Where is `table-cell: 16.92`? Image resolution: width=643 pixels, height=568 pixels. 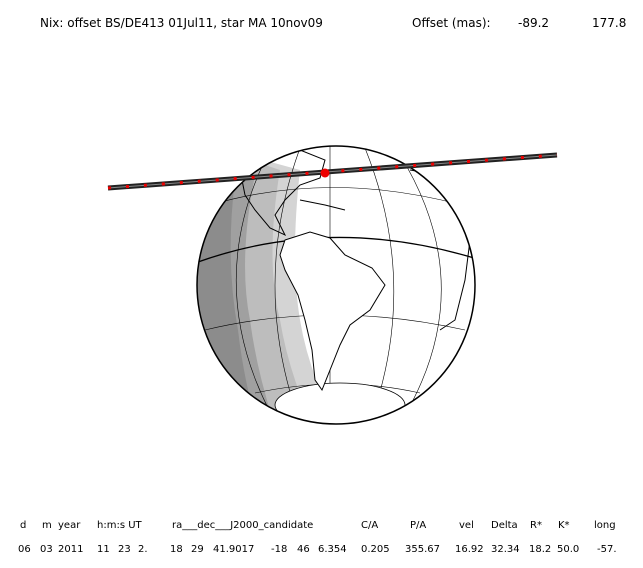
table-cell: 16.92 is located at coordinates (469, 549).